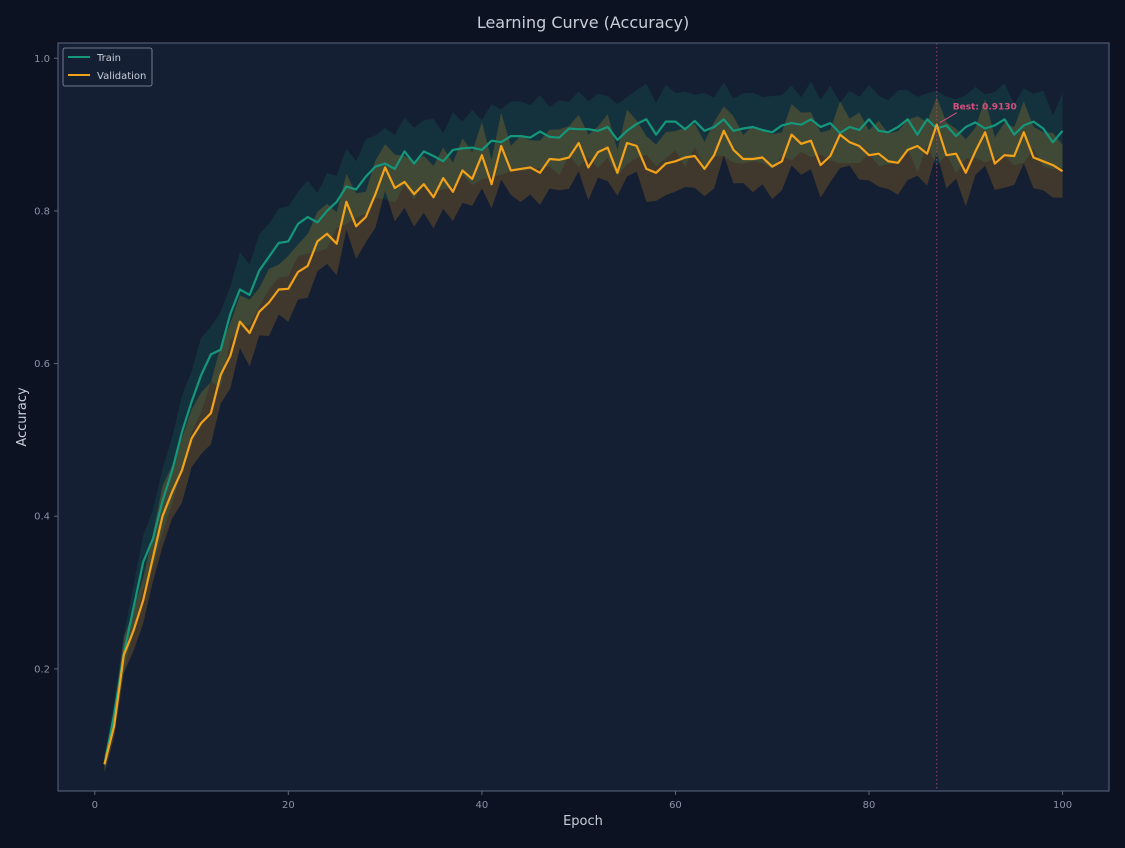  What do you see at coordinates (42, 669) in the screenshot?
I see `y-tick-label: 0.2` at bounding box center [42, 669].